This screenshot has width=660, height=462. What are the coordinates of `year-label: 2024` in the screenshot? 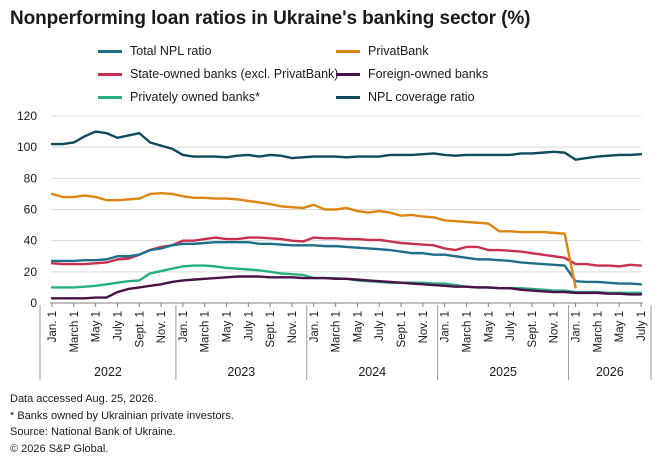 It's located at (372, 372).